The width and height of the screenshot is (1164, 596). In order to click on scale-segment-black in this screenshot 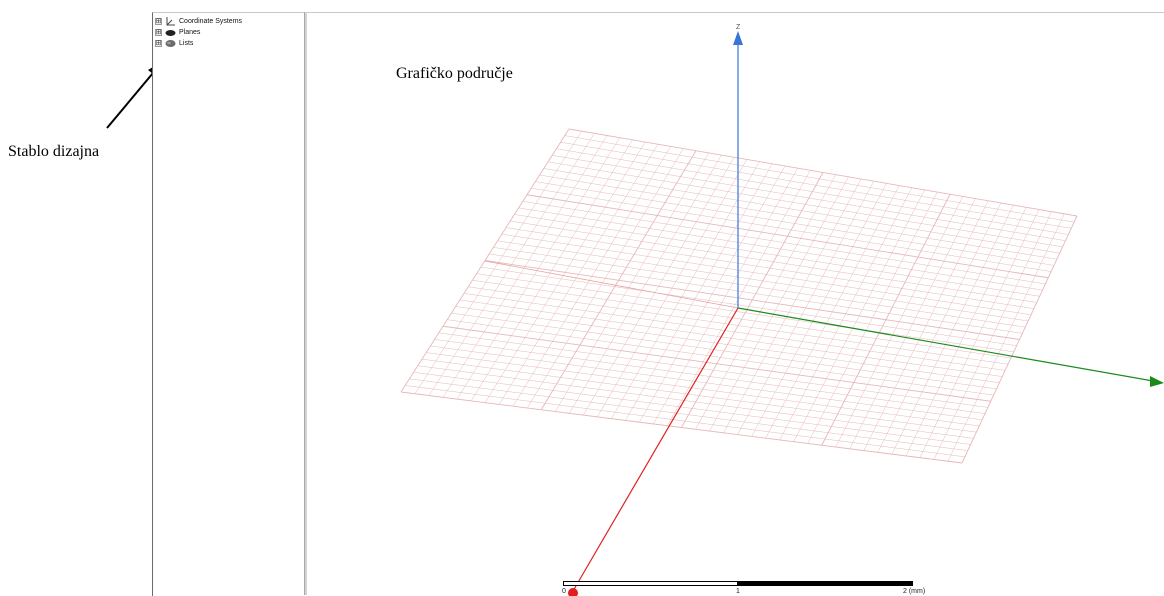, I will do `click(825, 583)`.